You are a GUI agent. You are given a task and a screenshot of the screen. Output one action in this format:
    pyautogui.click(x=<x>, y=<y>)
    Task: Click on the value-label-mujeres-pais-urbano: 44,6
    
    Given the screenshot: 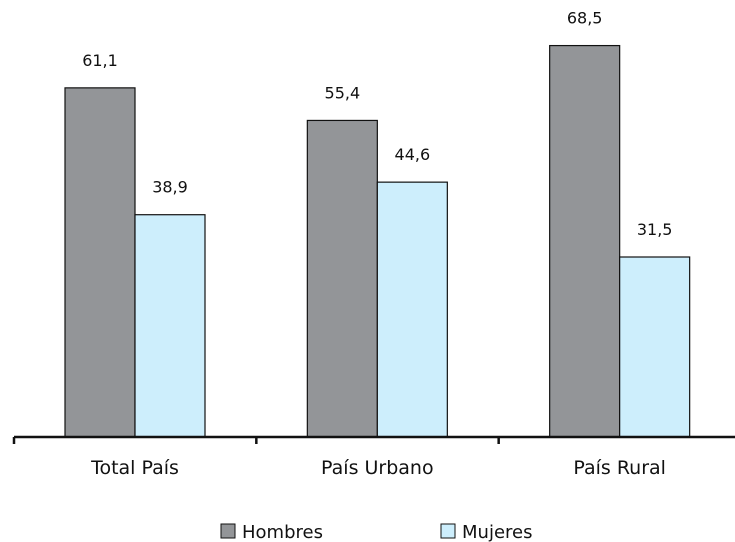 What is the action you would take?
    pyautogui.click(x=413, y=154)
    